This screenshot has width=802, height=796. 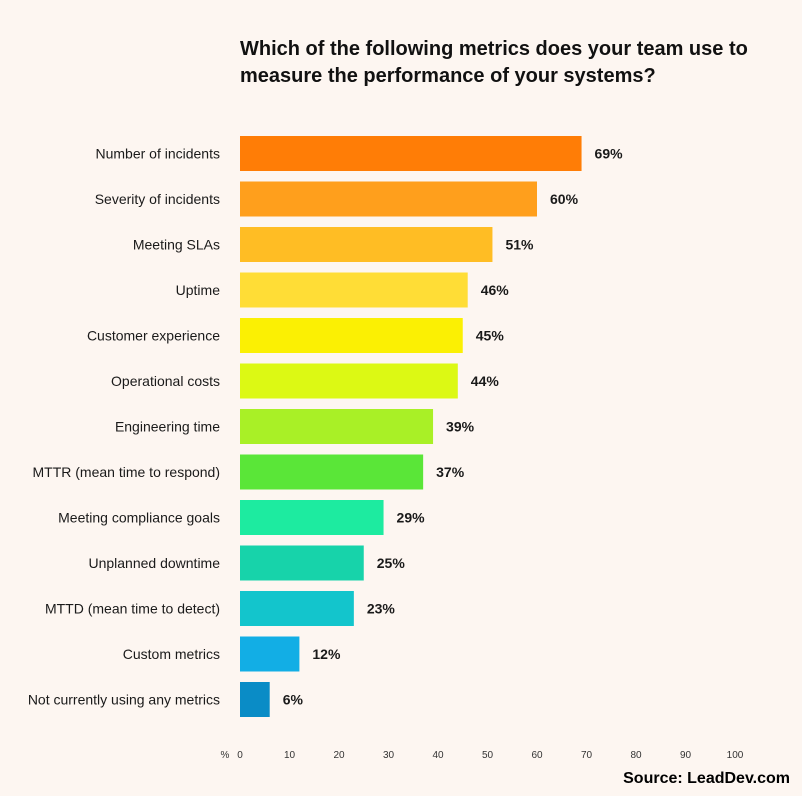 I want to click on value-label: 45%, so click(x=490, y=336).